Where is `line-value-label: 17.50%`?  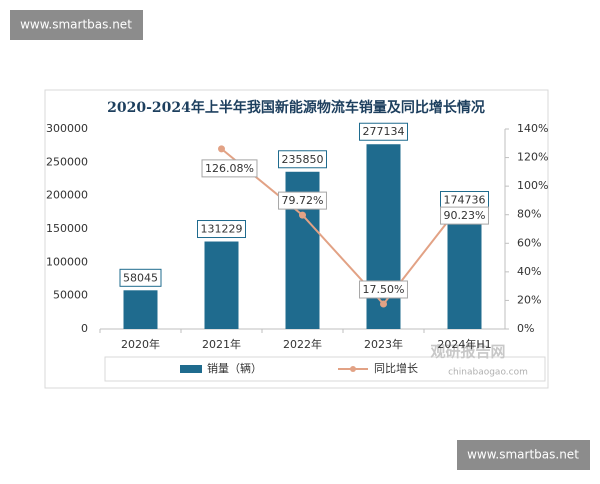 line-value-label: 17.50% is located at coordinates (384, 289).